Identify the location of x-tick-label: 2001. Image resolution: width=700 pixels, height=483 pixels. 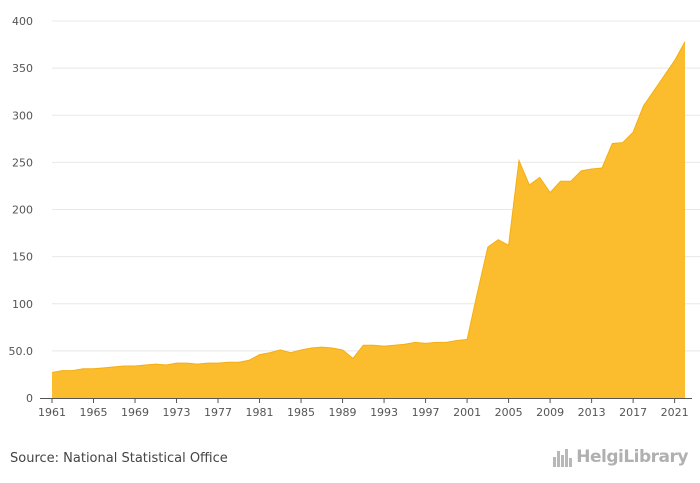
(467, 412).